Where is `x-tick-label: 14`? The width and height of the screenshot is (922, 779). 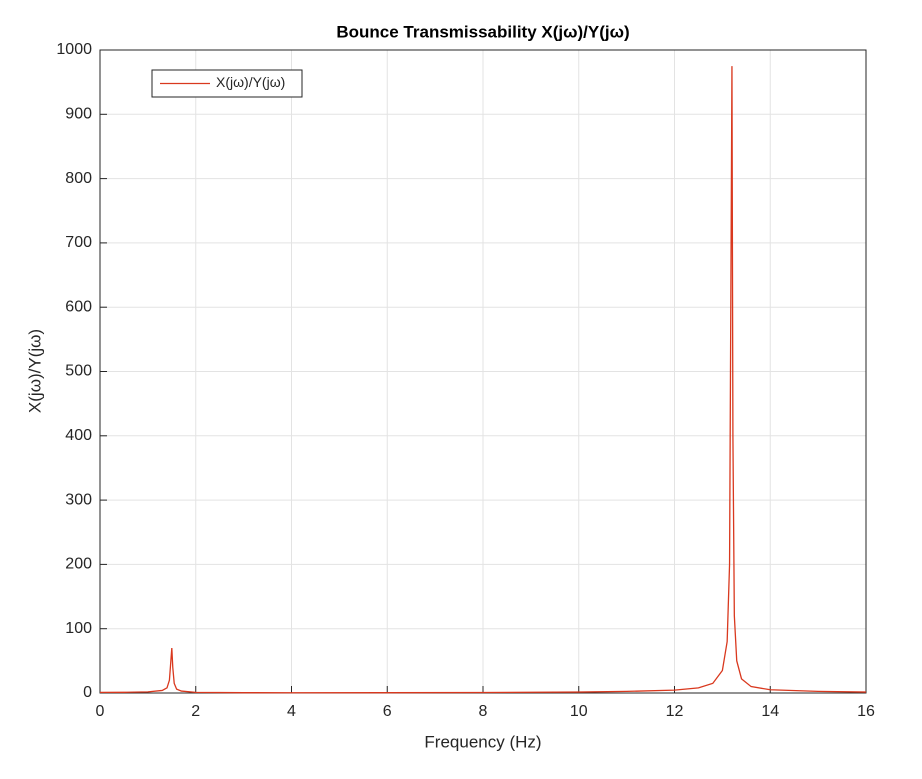
x-tick-label: 14 is located at coordinates (770, 711).